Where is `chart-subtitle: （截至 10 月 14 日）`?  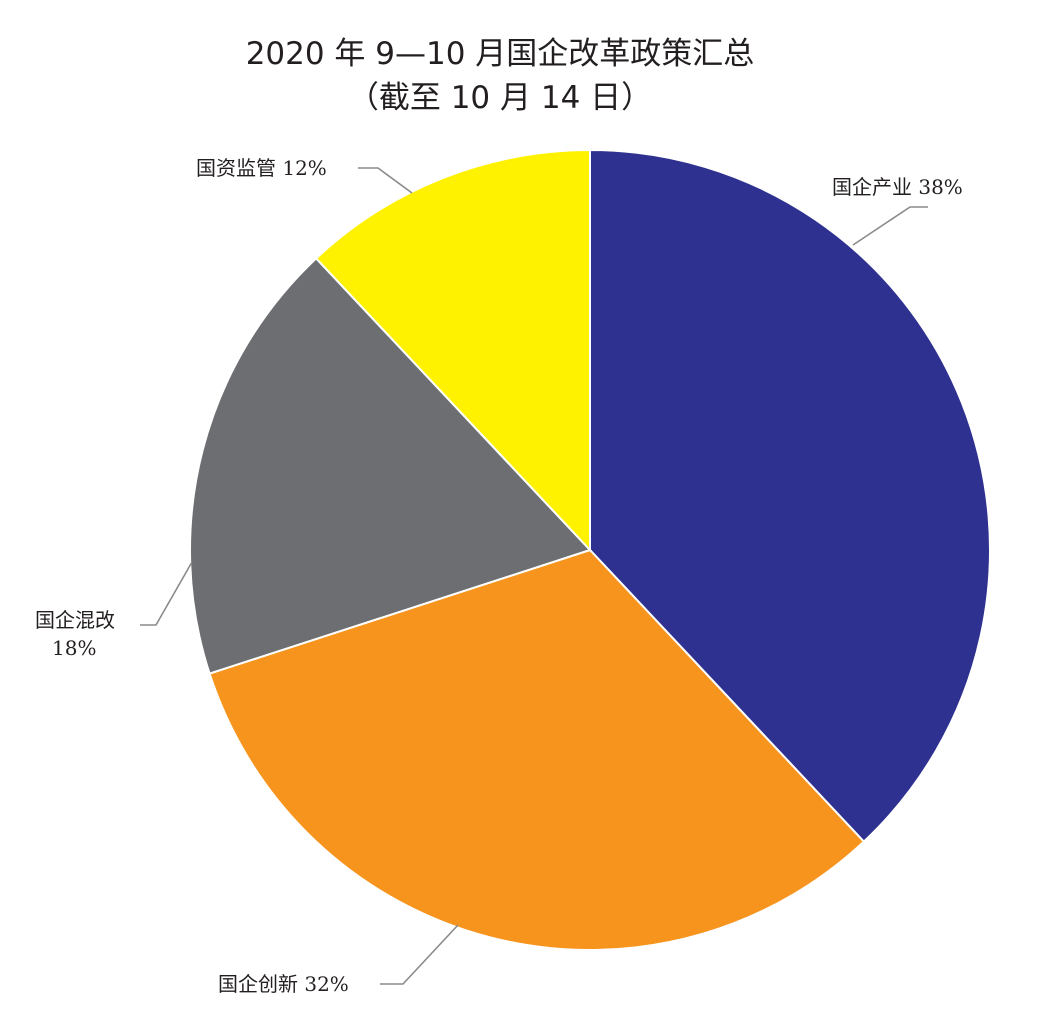 chart-subtitle: （截至 10 月 14 日） is located at coordinates (500, 98).